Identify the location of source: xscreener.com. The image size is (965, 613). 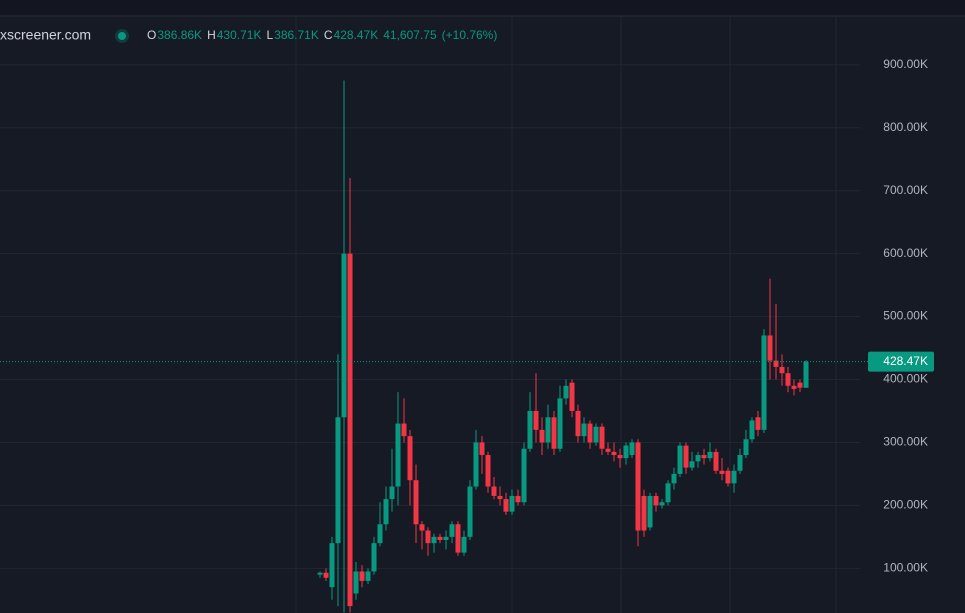
(45, 35).